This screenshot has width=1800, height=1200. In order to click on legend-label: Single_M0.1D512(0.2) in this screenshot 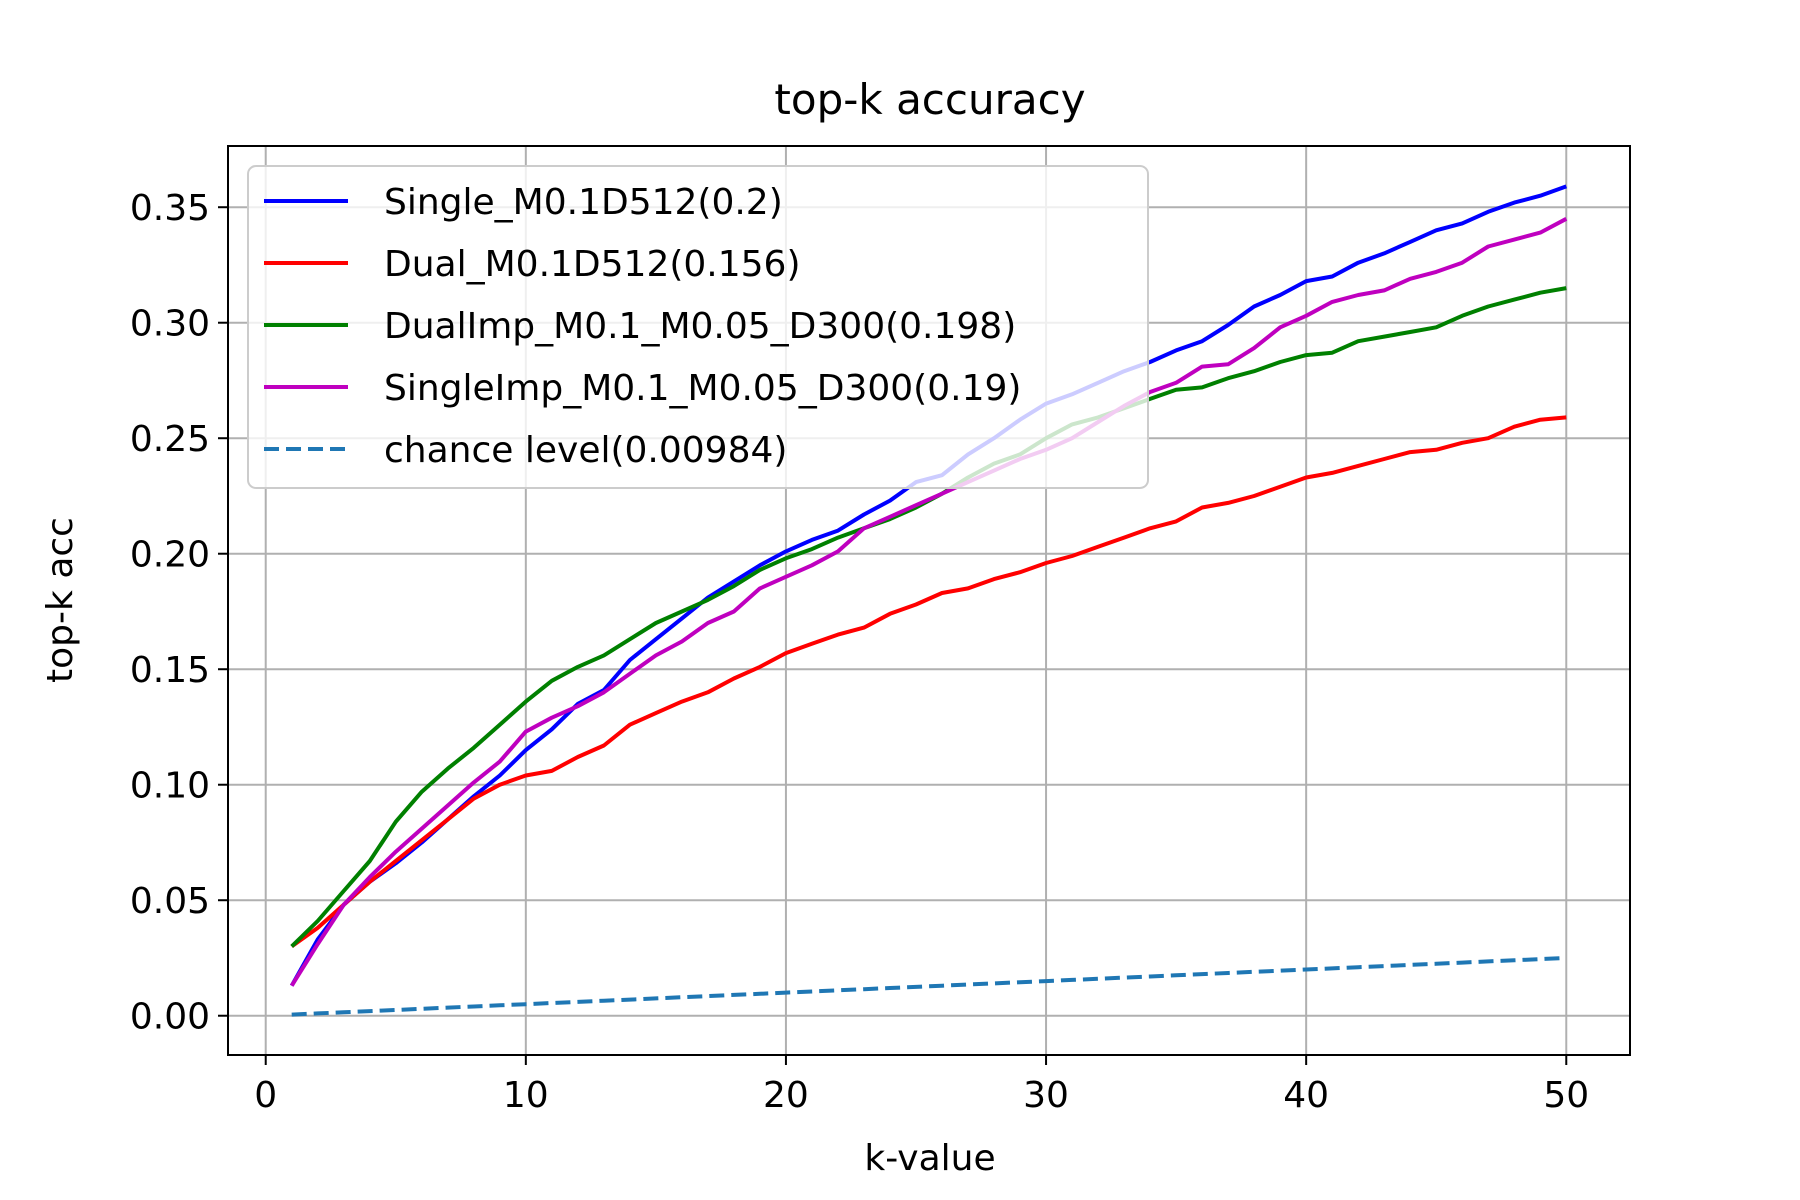, I will do `click(583, 202)`.